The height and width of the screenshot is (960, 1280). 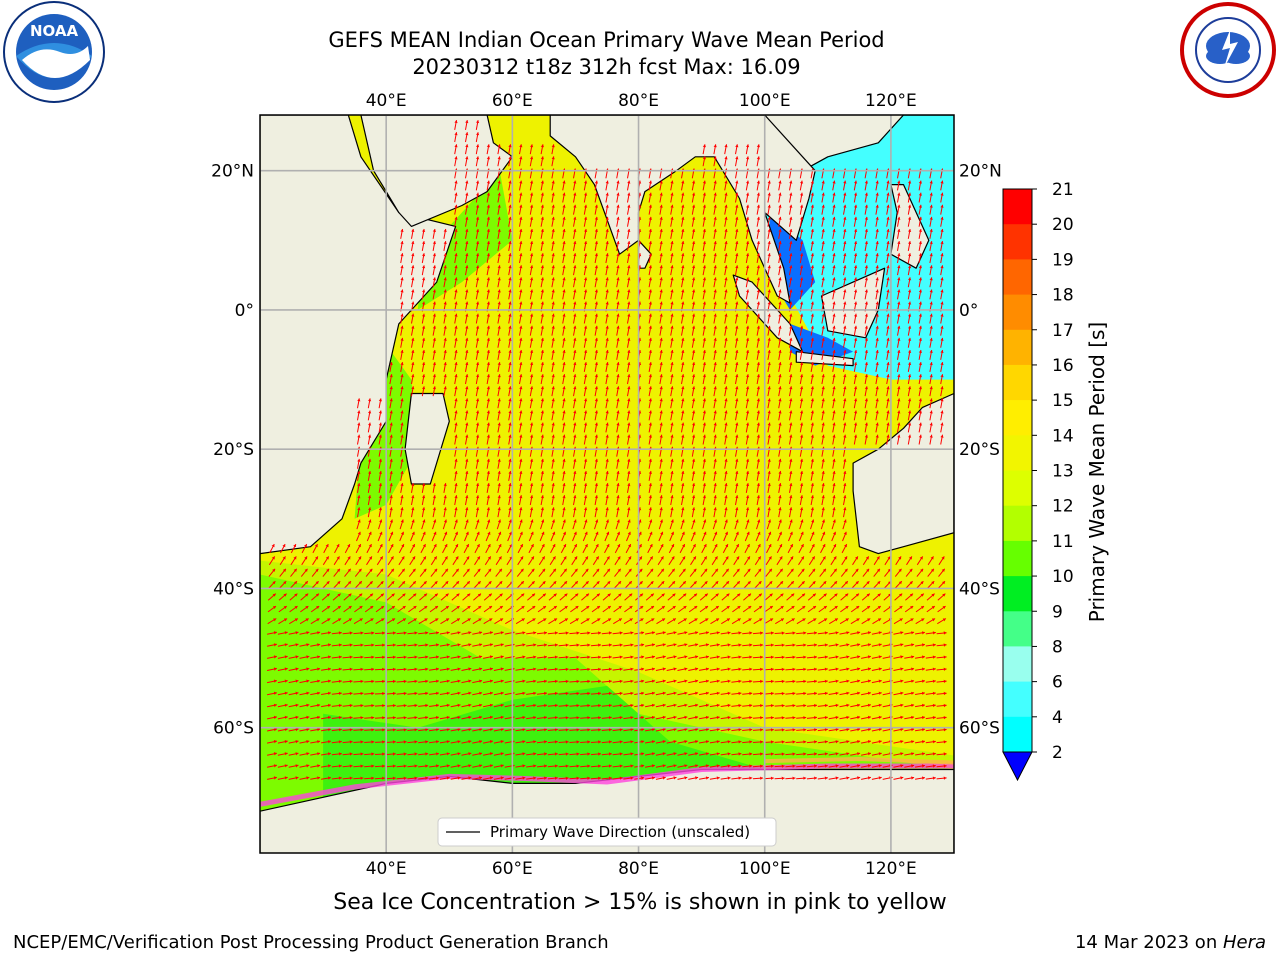 I want to click on footer-date: 14 Mar 2023 on Hera, so click(x=1170, y=942).